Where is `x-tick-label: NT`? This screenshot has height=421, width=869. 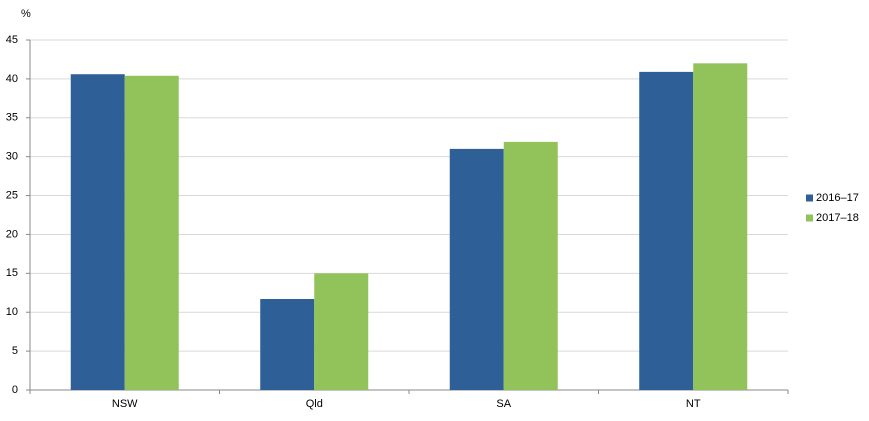 x-tick-label: NT is located at coordinates (693, 404).